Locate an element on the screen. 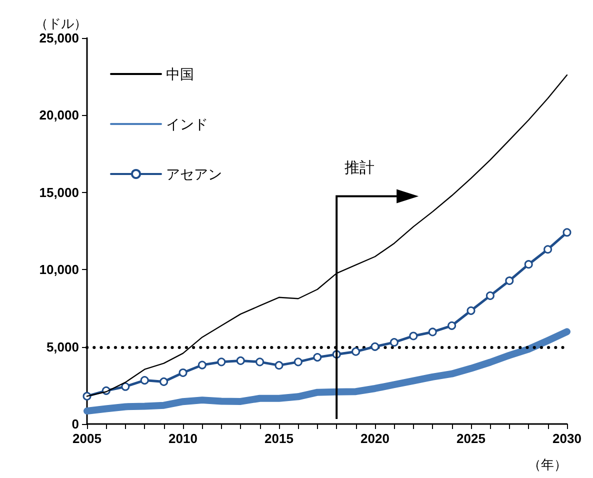  y-tick-label: 25,000 is located at coordinates (59, 38).